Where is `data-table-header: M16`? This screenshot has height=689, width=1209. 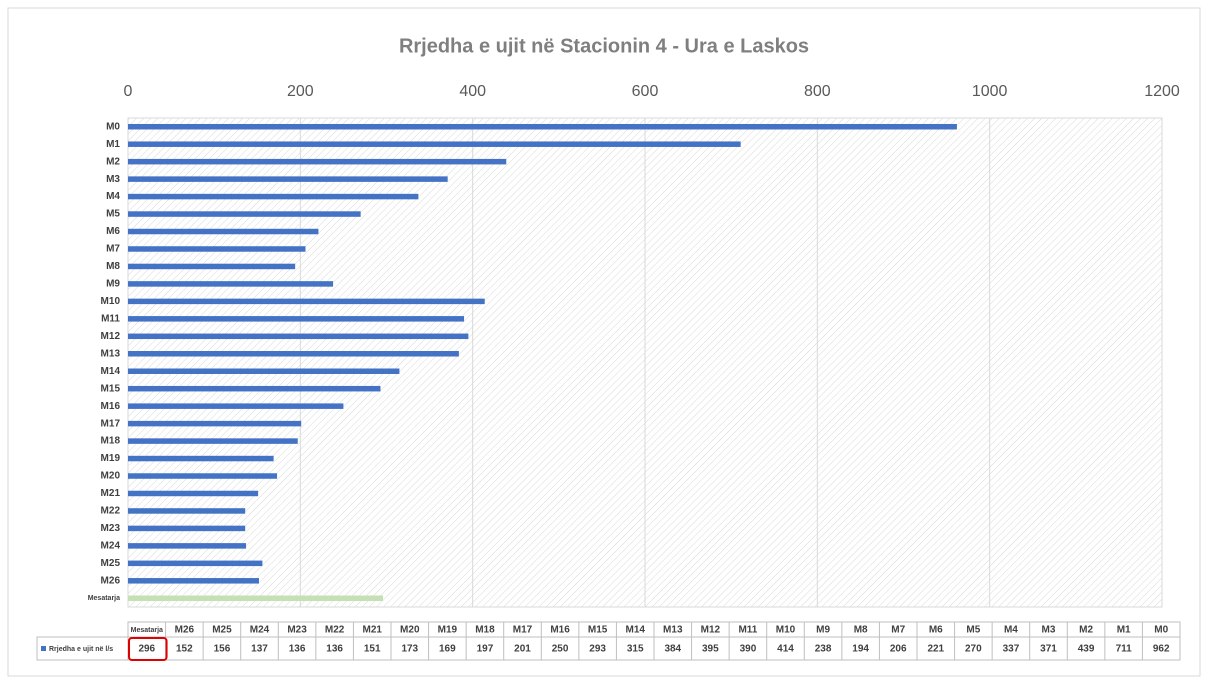
data-table-header: M16 is located at coordinates (560, 630).